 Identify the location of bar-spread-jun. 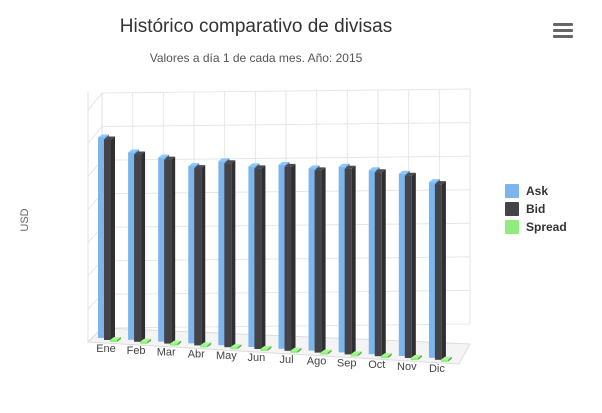
(266, 348).